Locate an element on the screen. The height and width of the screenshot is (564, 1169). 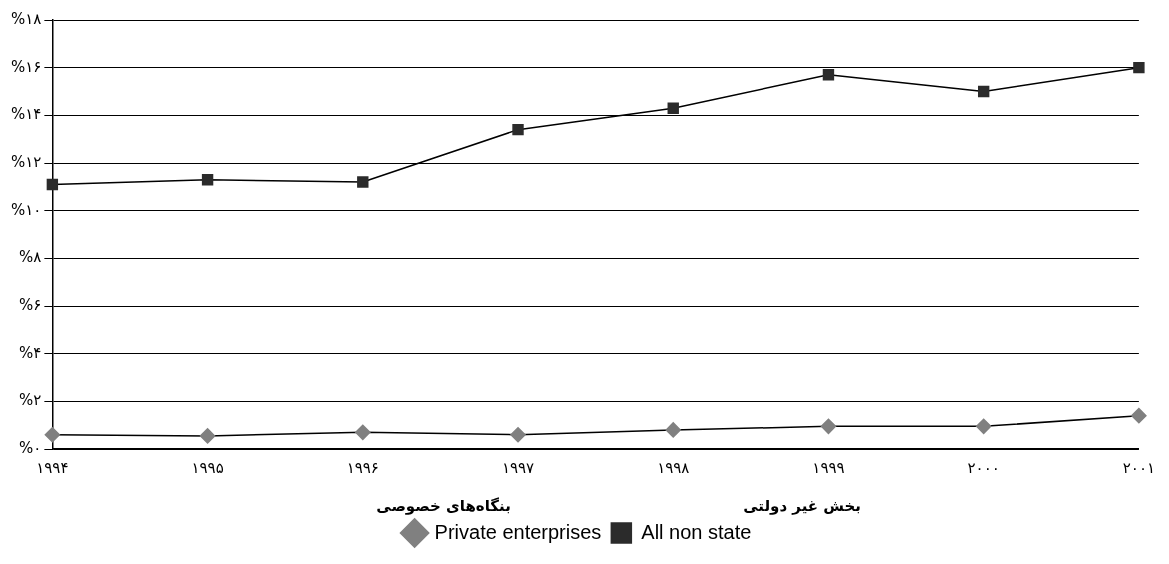
text: بنگاه‌های خصوصی is located at coordinates (443, 505).